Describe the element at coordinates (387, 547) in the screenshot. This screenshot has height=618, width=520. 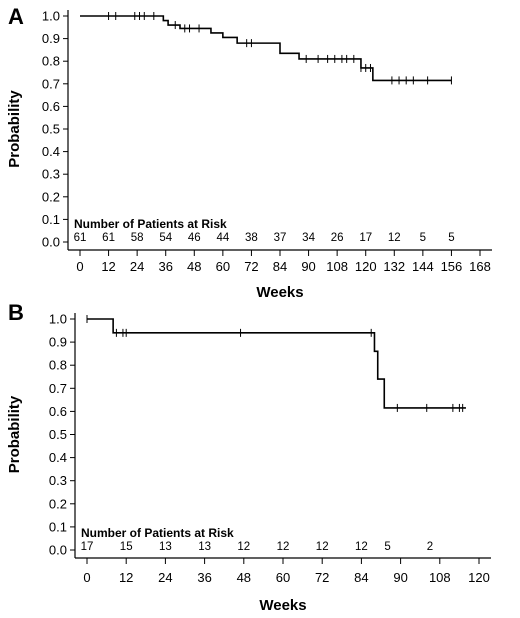
I see `b-at-risk-count: 5` at that location.